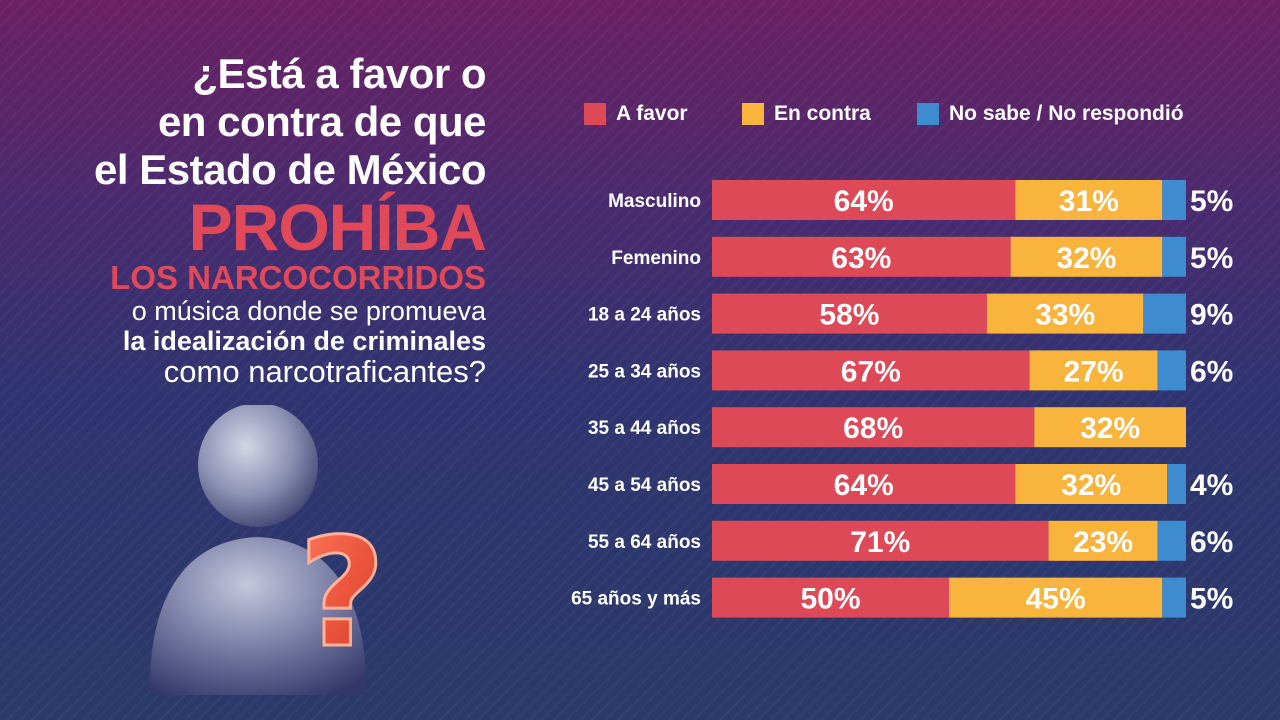 The width and height of the screenshot is (1280, 720). I want to click on person-question-mark-icon: ?, so click(285, 554).